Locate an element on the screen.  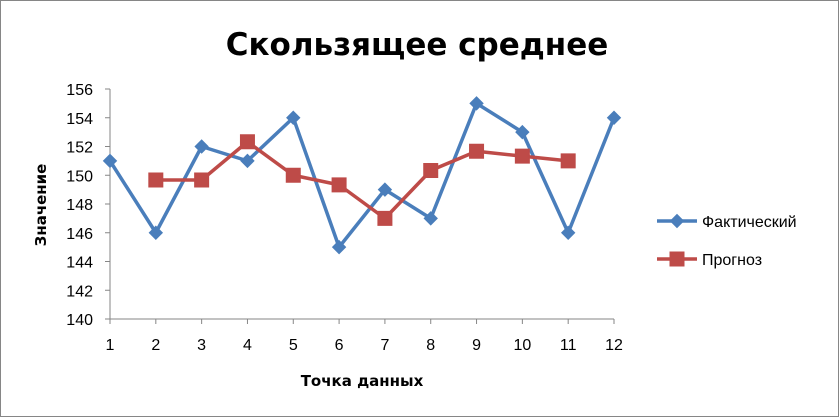
x-tick-label: 7 is located at coordinates (384, 345).